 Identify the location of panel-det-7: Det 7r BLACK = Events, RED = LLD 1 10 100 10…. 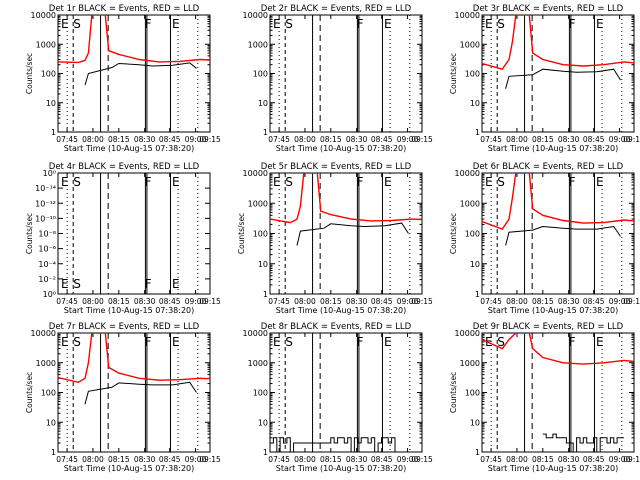
(123, 397).